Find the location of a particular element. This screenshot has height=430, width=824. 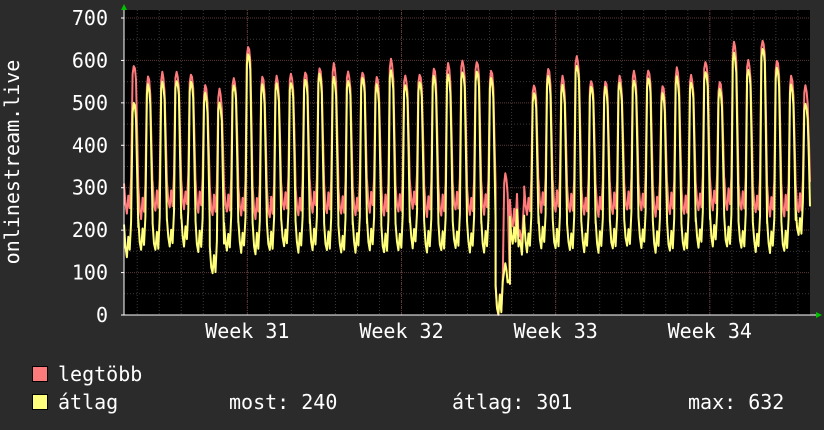

stat-most: most: 240 is located at coordinates (283, 402).